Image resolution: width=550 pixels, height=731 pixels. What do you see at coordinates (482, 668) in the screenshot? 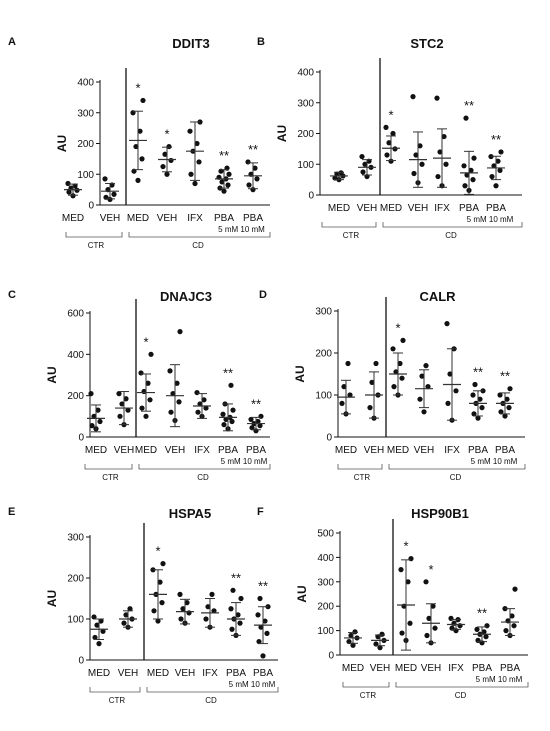
I see `x-tick-label: PBA` at bounding box center [482, 668].